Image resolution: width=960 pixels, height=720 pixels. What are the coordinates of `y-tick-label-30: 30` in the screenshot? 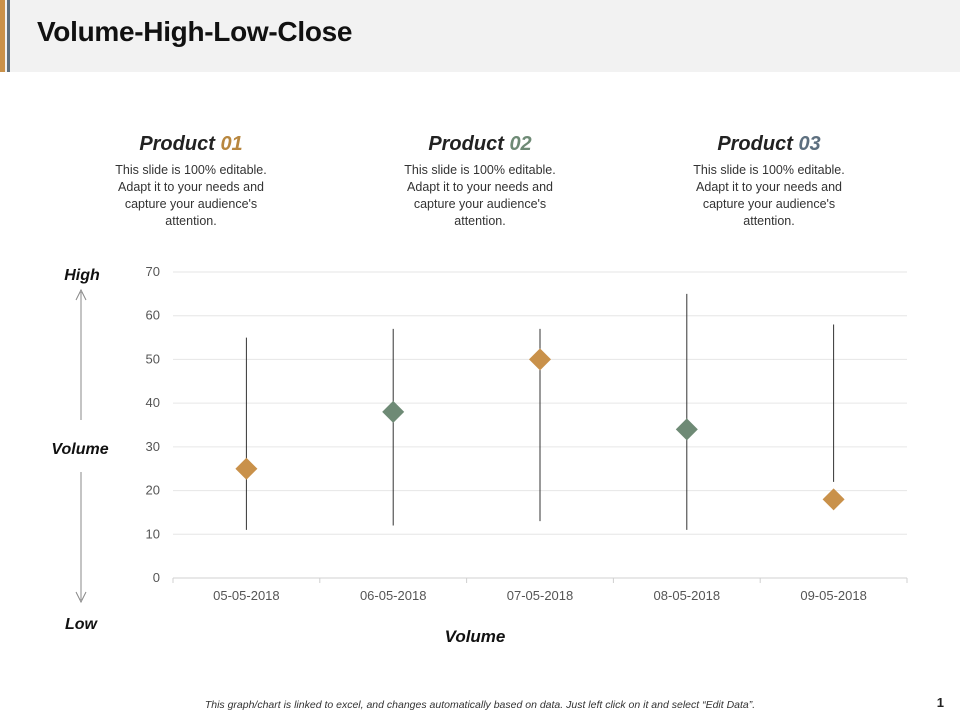 It's located at (153, 446).